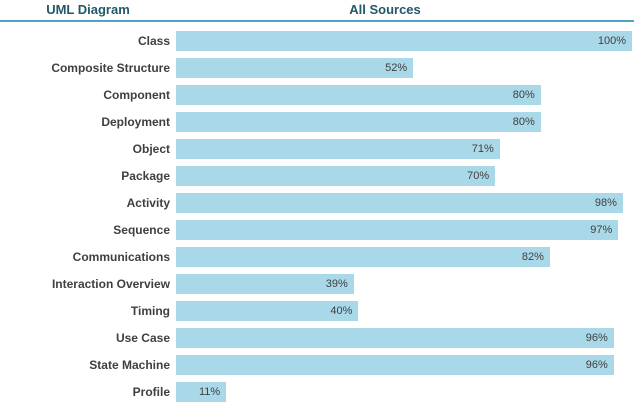  I want to click on category-label: Timing, so click(150, 311).